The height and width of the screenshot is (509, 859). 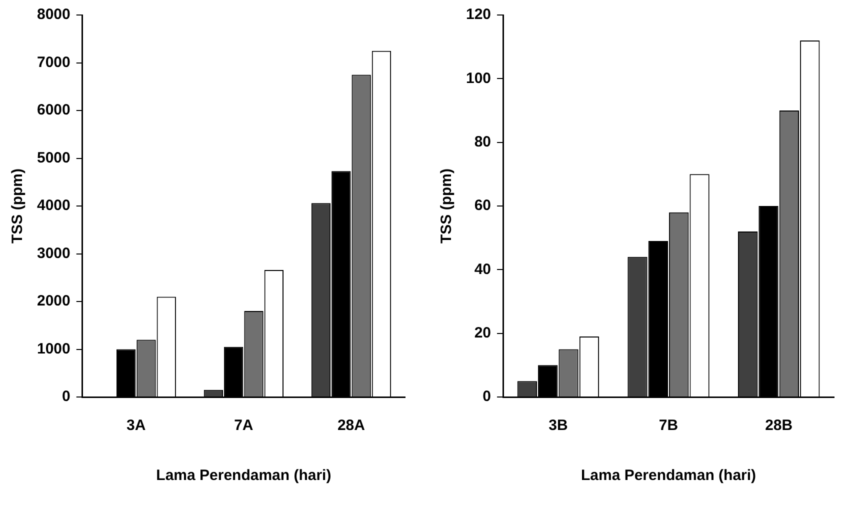 What do you see at coordinates (244, 425) in the screenshot?
I see `x-tick-label: 7A` at bounding box center [244, 425].